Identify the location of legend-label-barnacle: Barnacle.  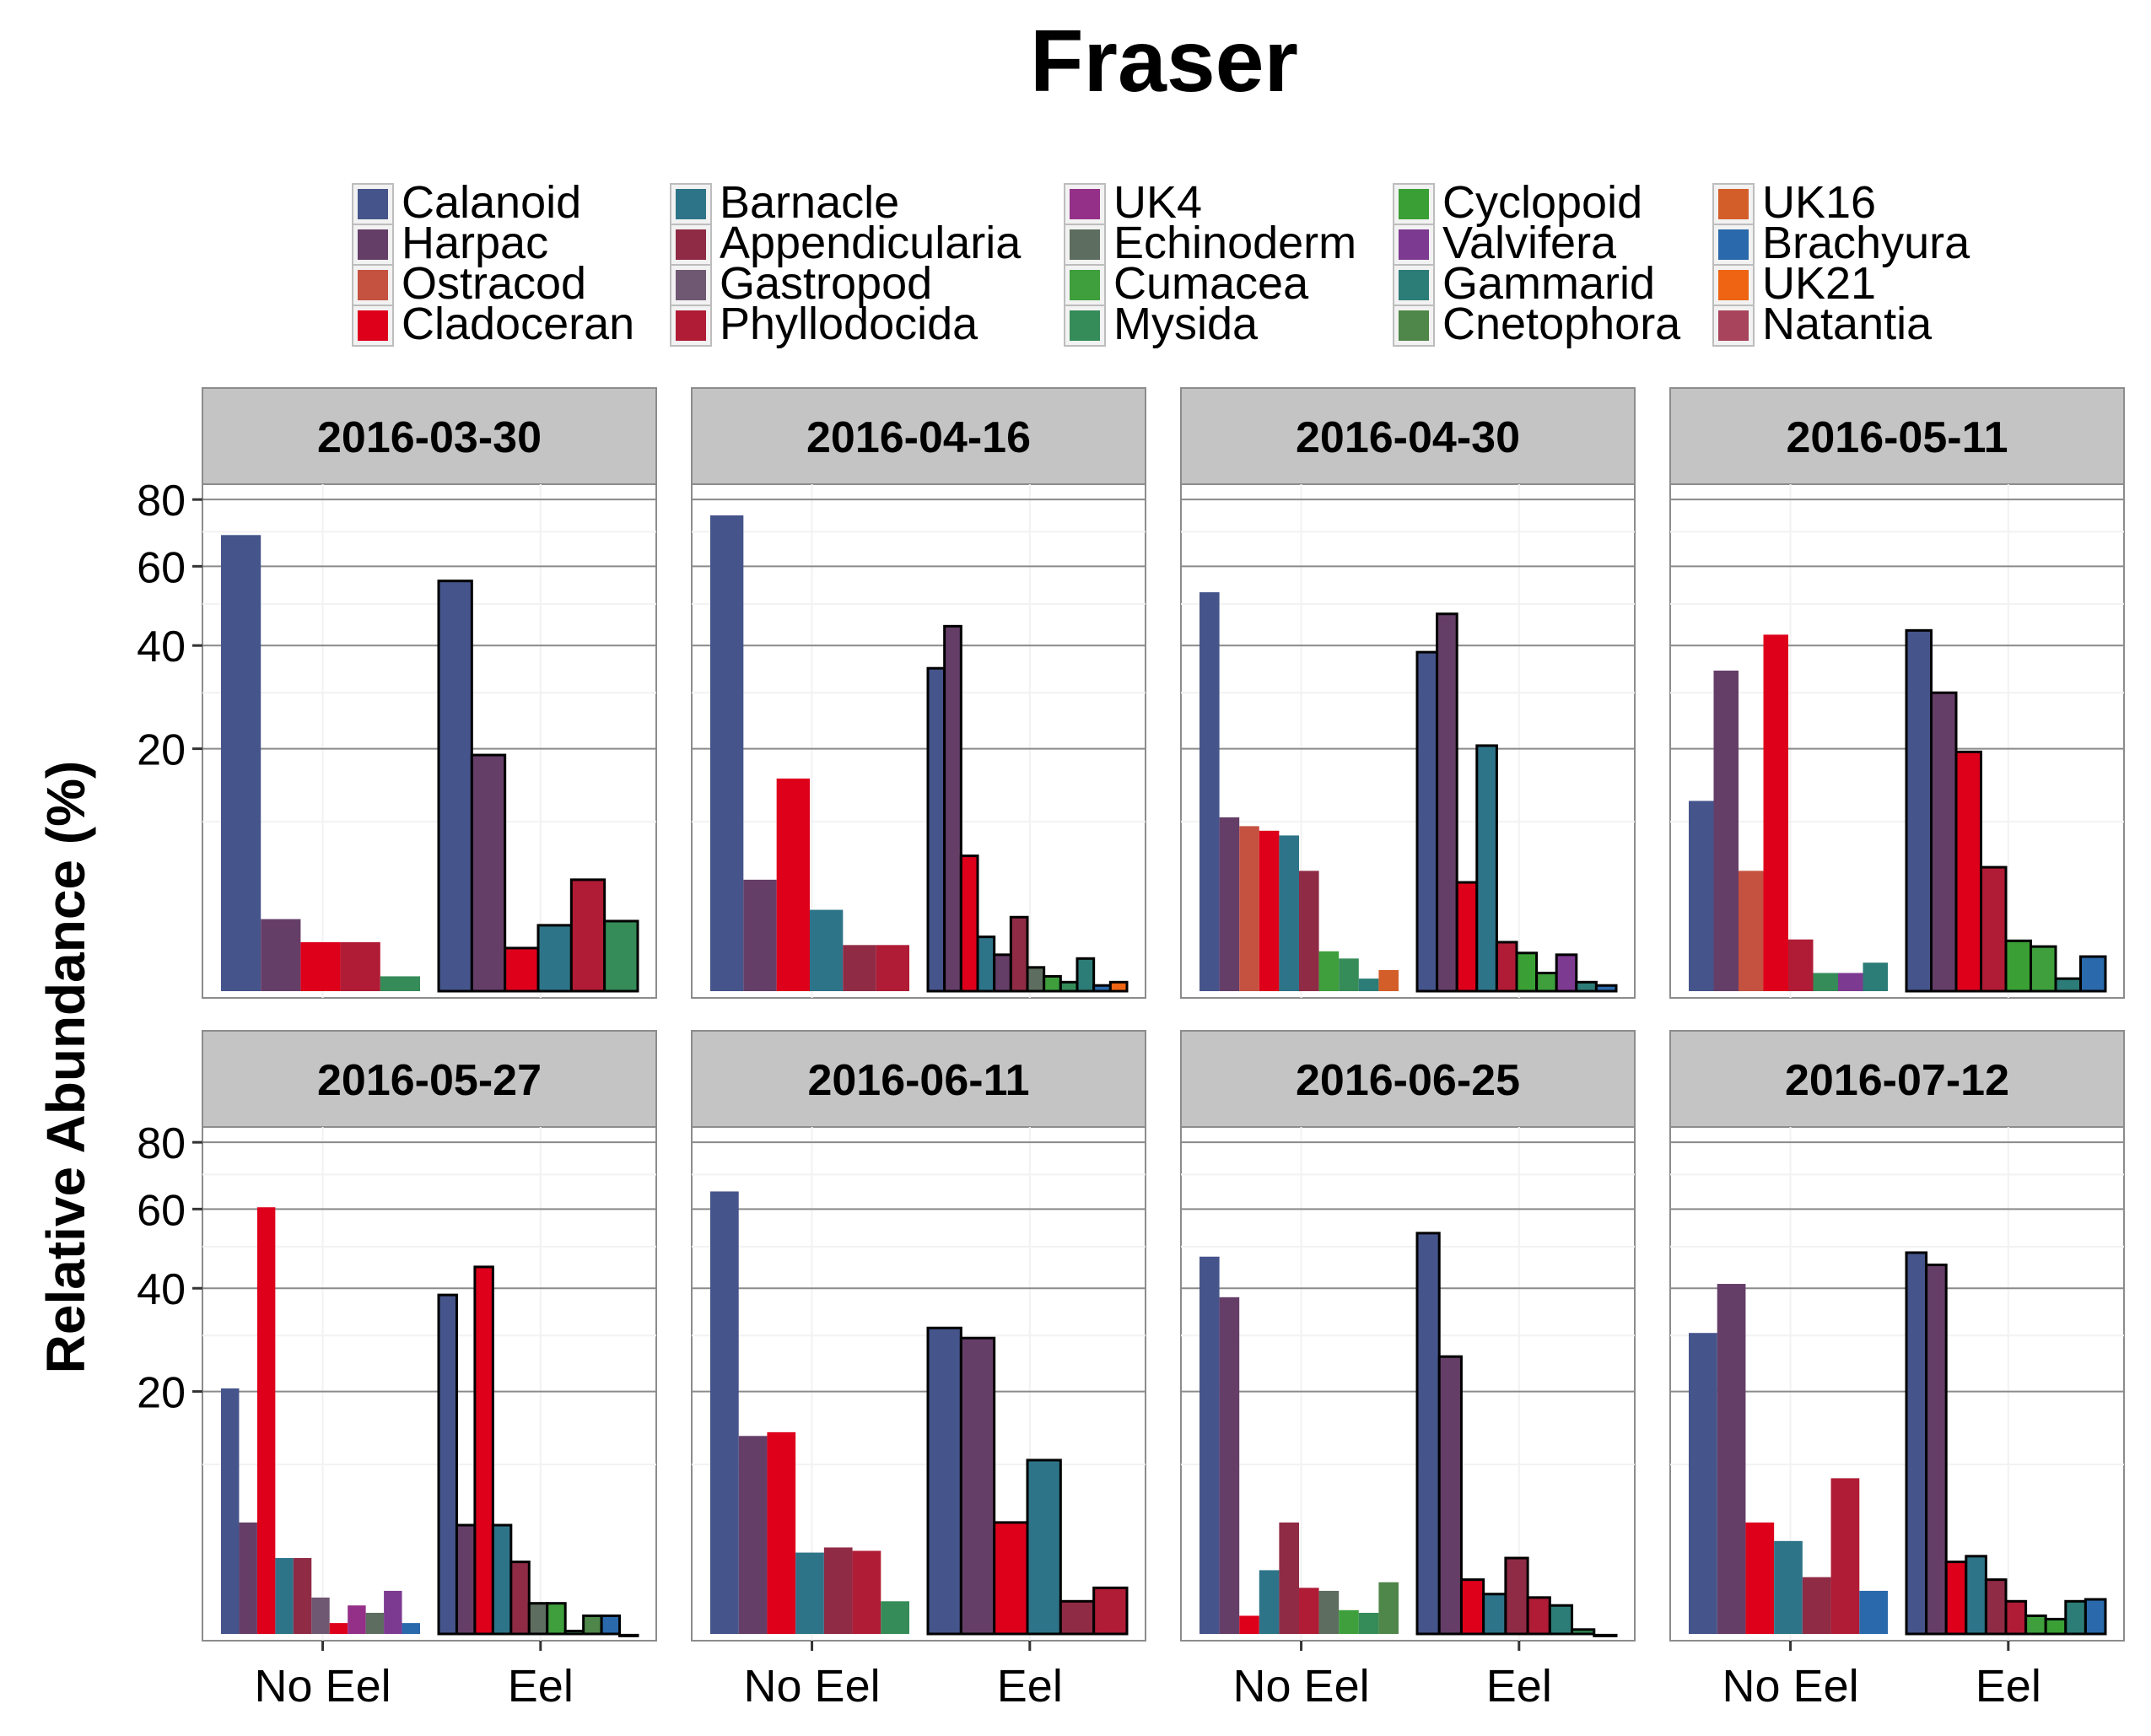
(810, 202).